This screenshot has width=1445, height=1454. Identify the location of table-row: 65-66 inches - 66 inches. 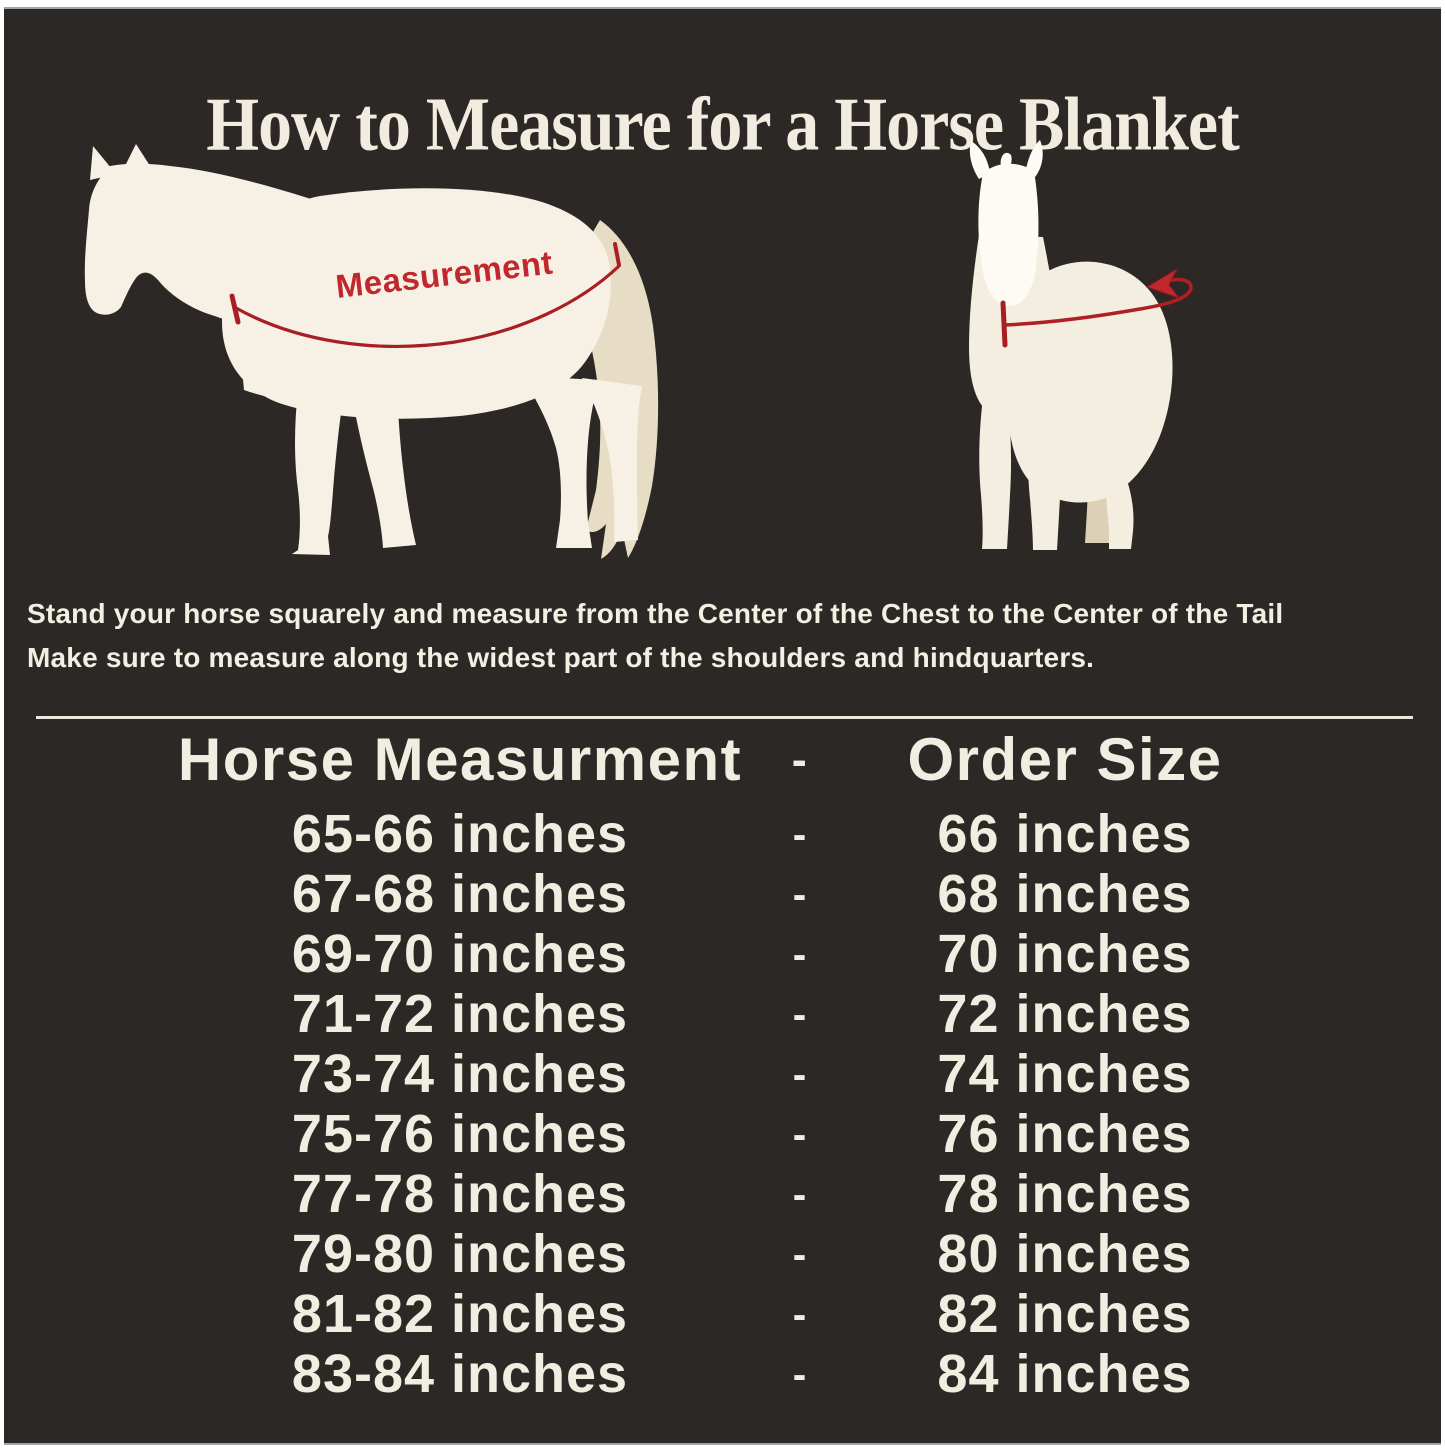
(725, 834).